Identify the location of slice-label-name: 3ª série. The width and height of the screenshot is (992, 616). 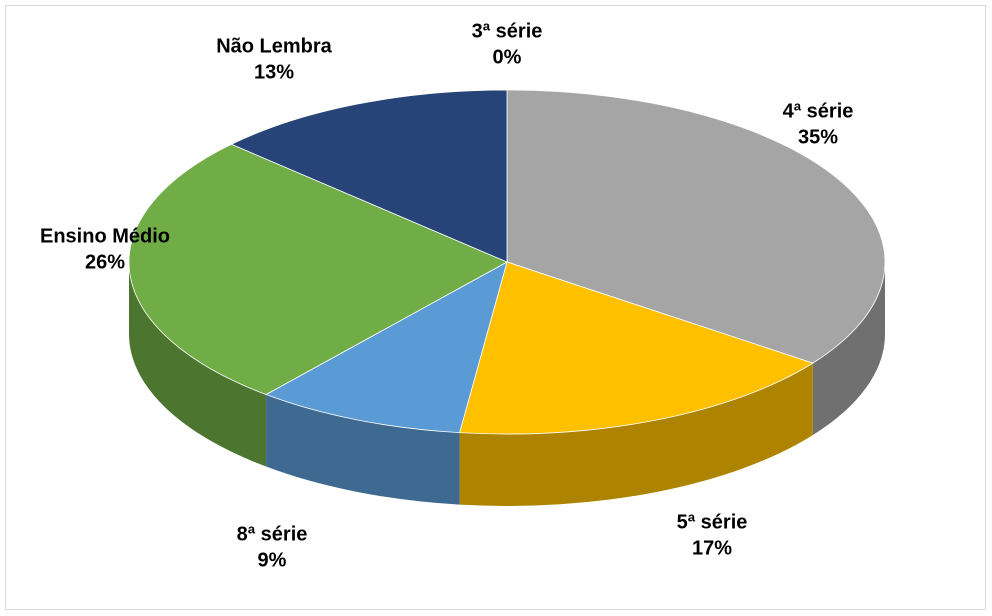
(507, 31).